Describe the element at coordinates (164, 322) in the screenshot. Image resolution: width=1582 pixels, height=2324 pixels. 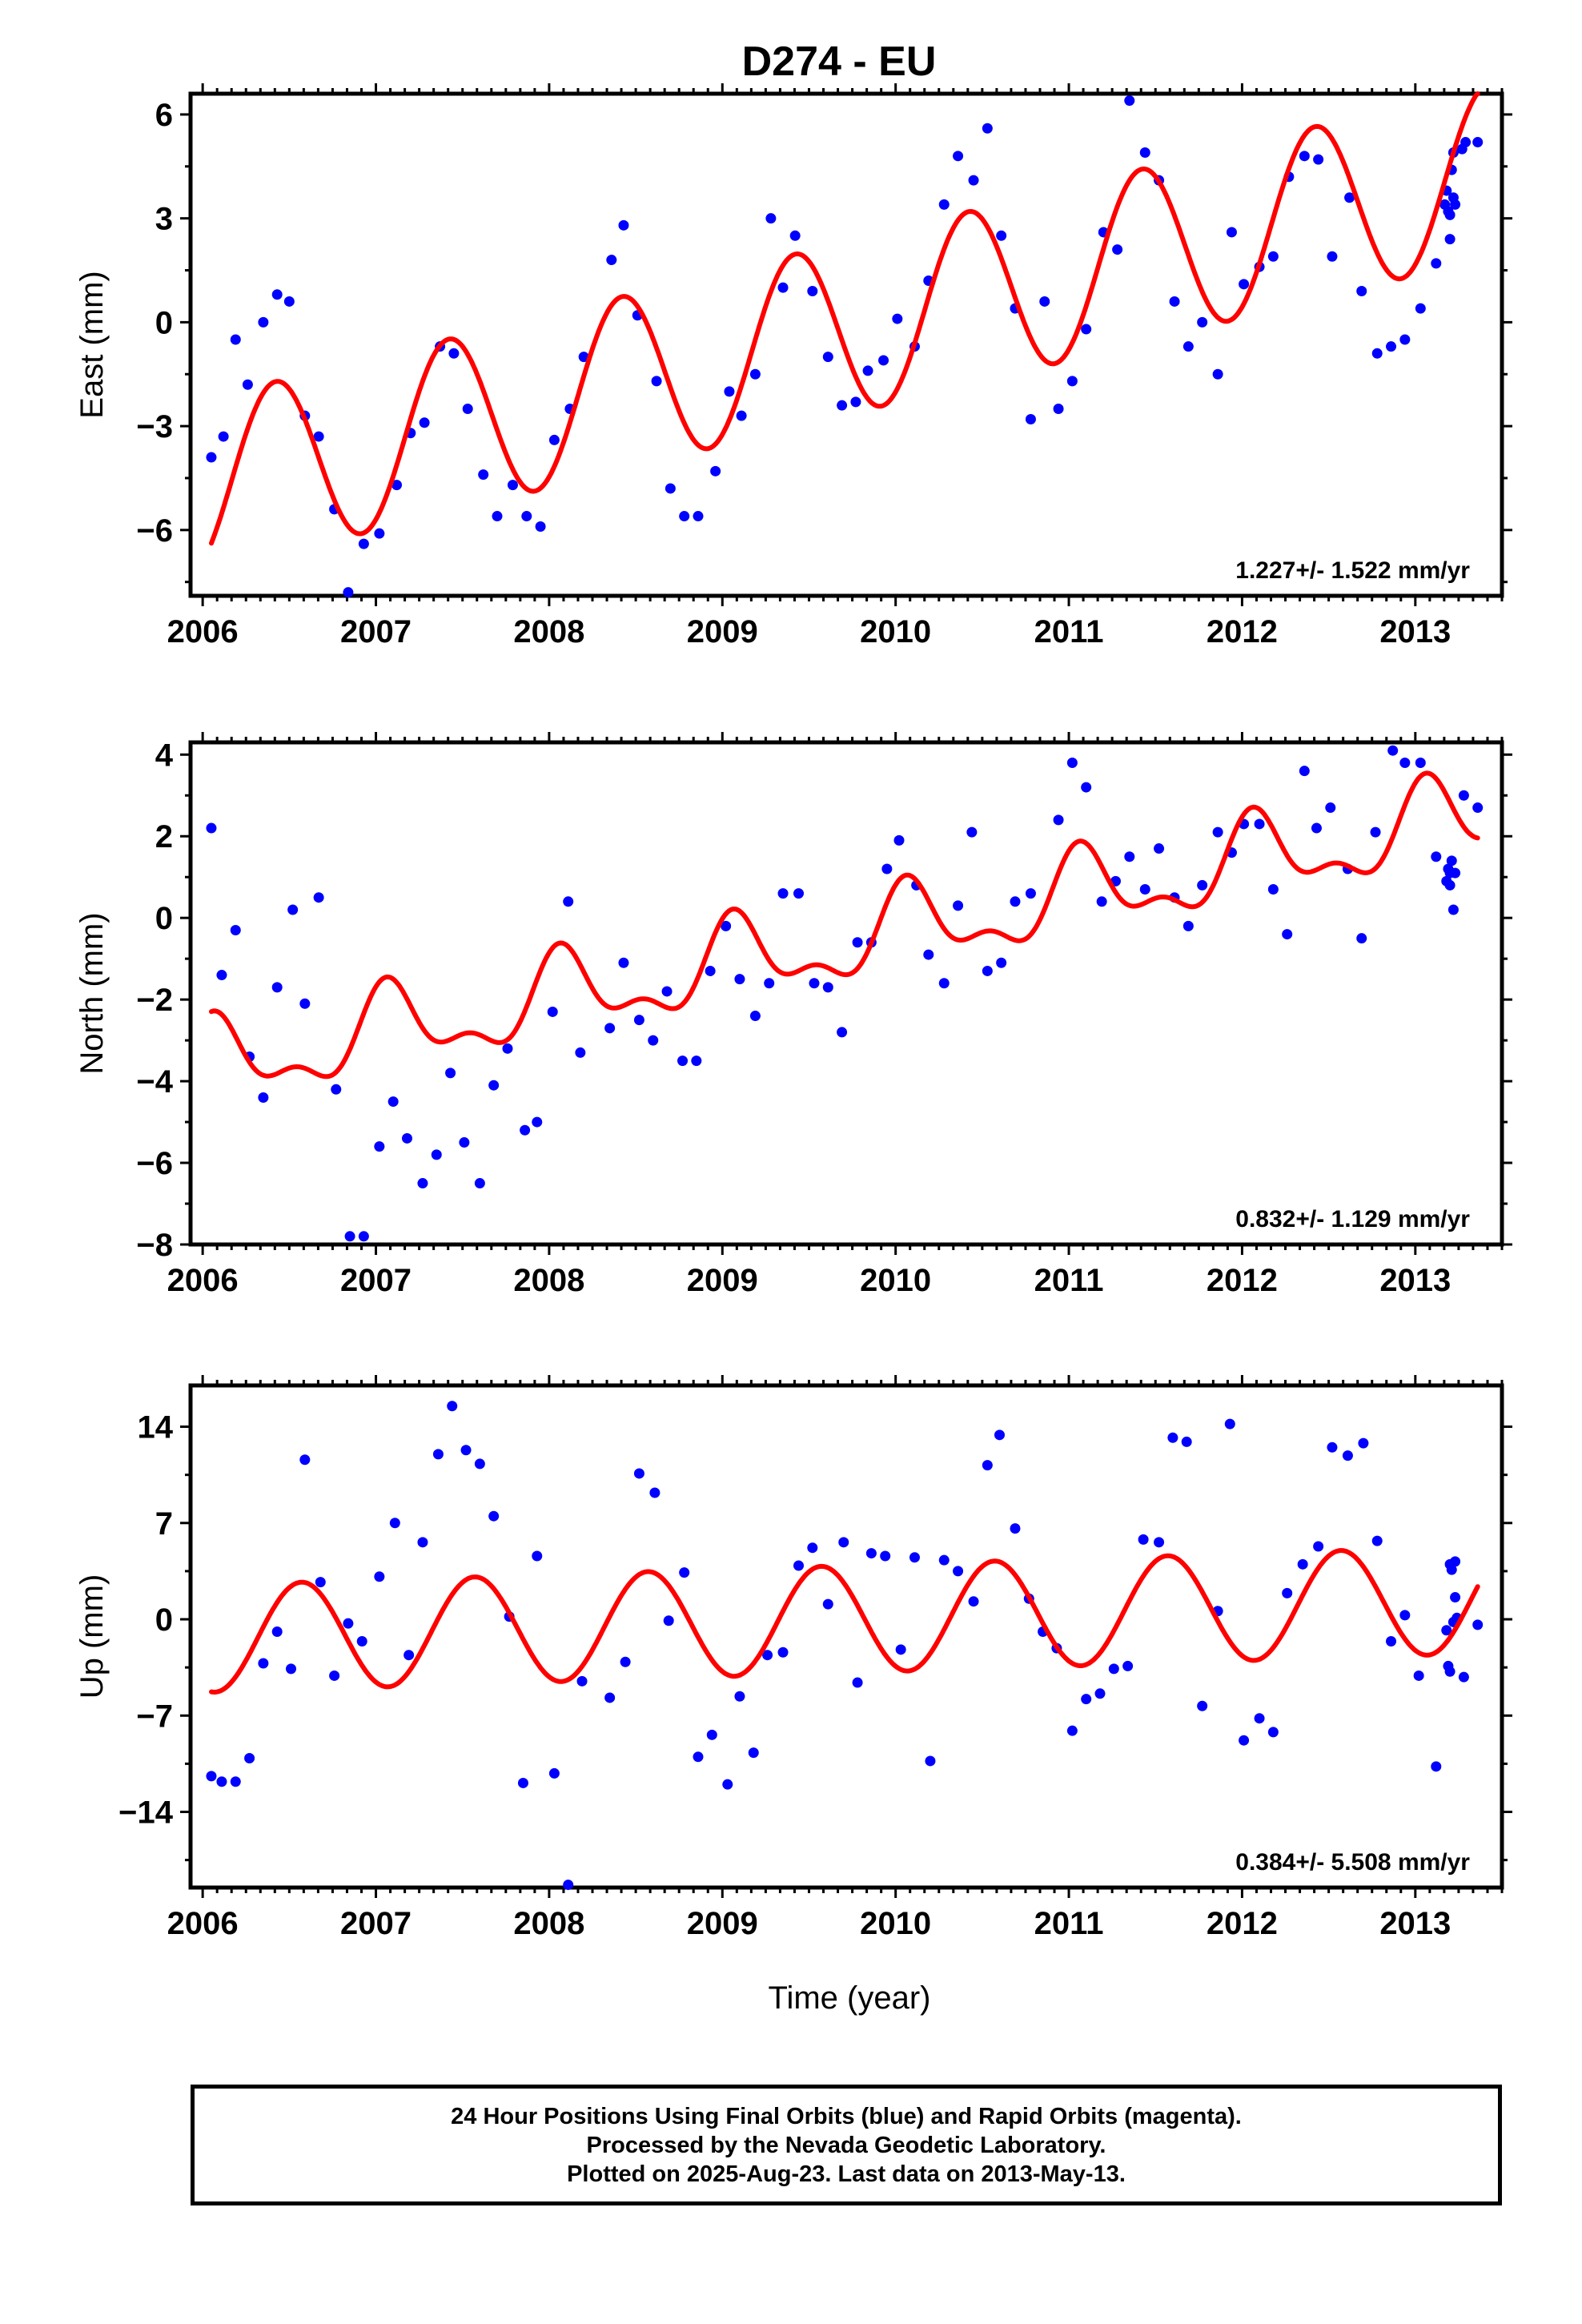
I see `y-tick-label: 0` at that location.